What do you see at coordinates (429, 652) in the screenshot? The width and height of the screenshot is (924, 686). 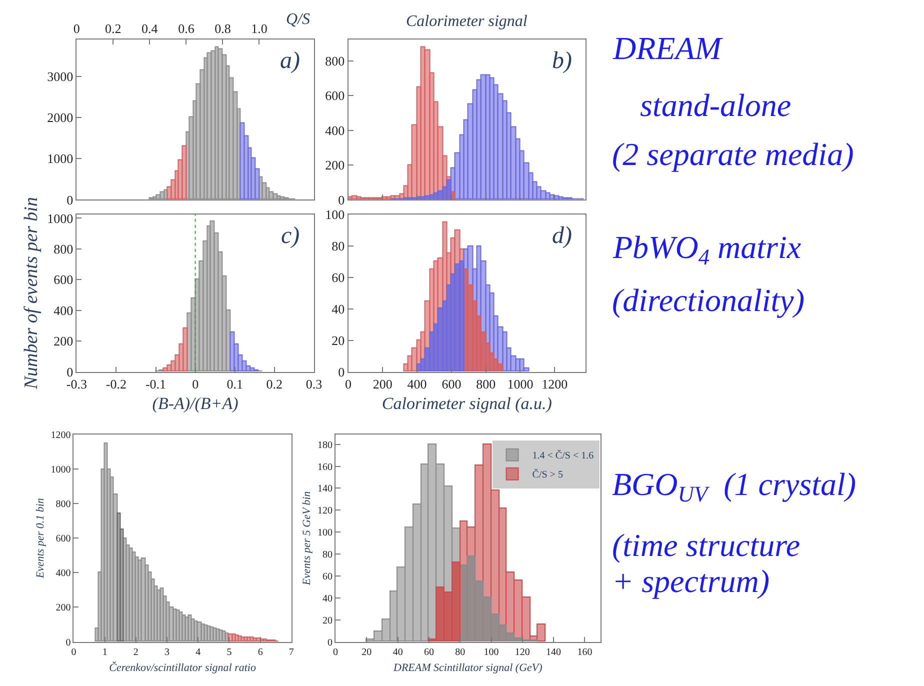 I see `x-tick-label: 60` at bounding box center [429, 652].